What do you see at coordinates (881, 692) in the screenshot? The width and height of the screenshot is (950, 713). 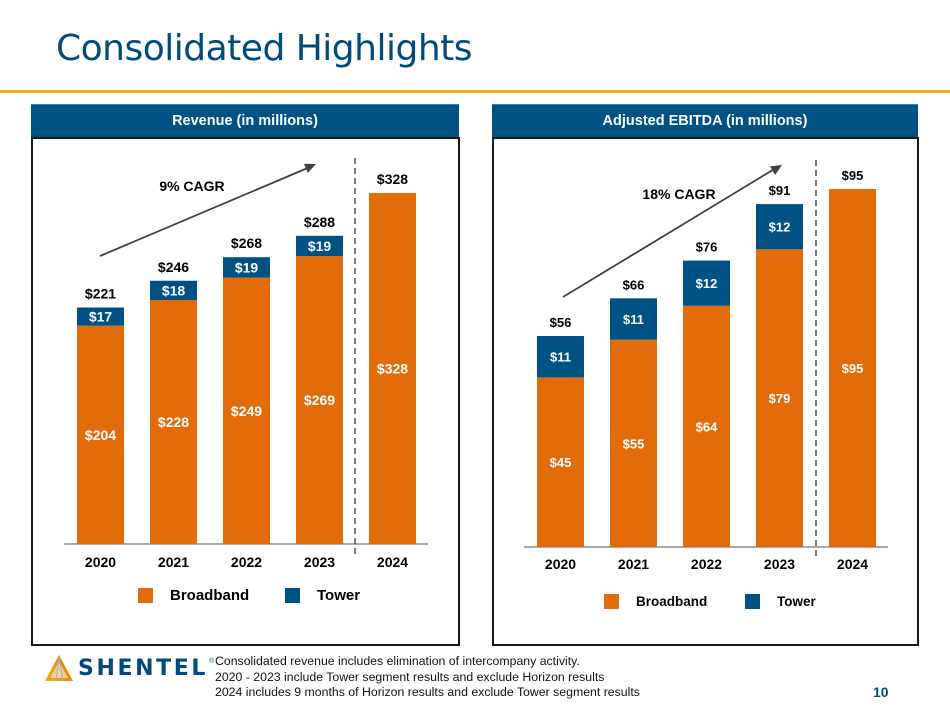 I see `page-number: 10` at bounding box center [881, 692].